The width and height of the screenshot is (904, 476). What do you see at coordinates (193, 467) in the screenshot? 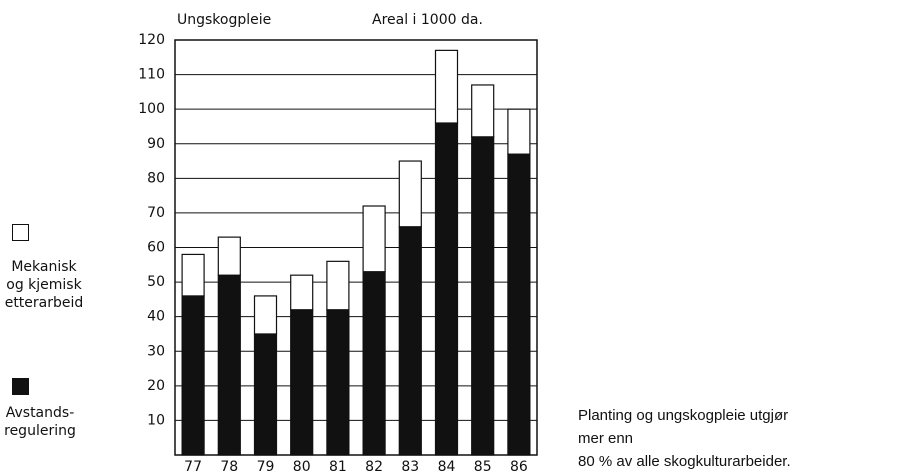
I see `x-tick-label: 77` at bounding box center [193, 467].